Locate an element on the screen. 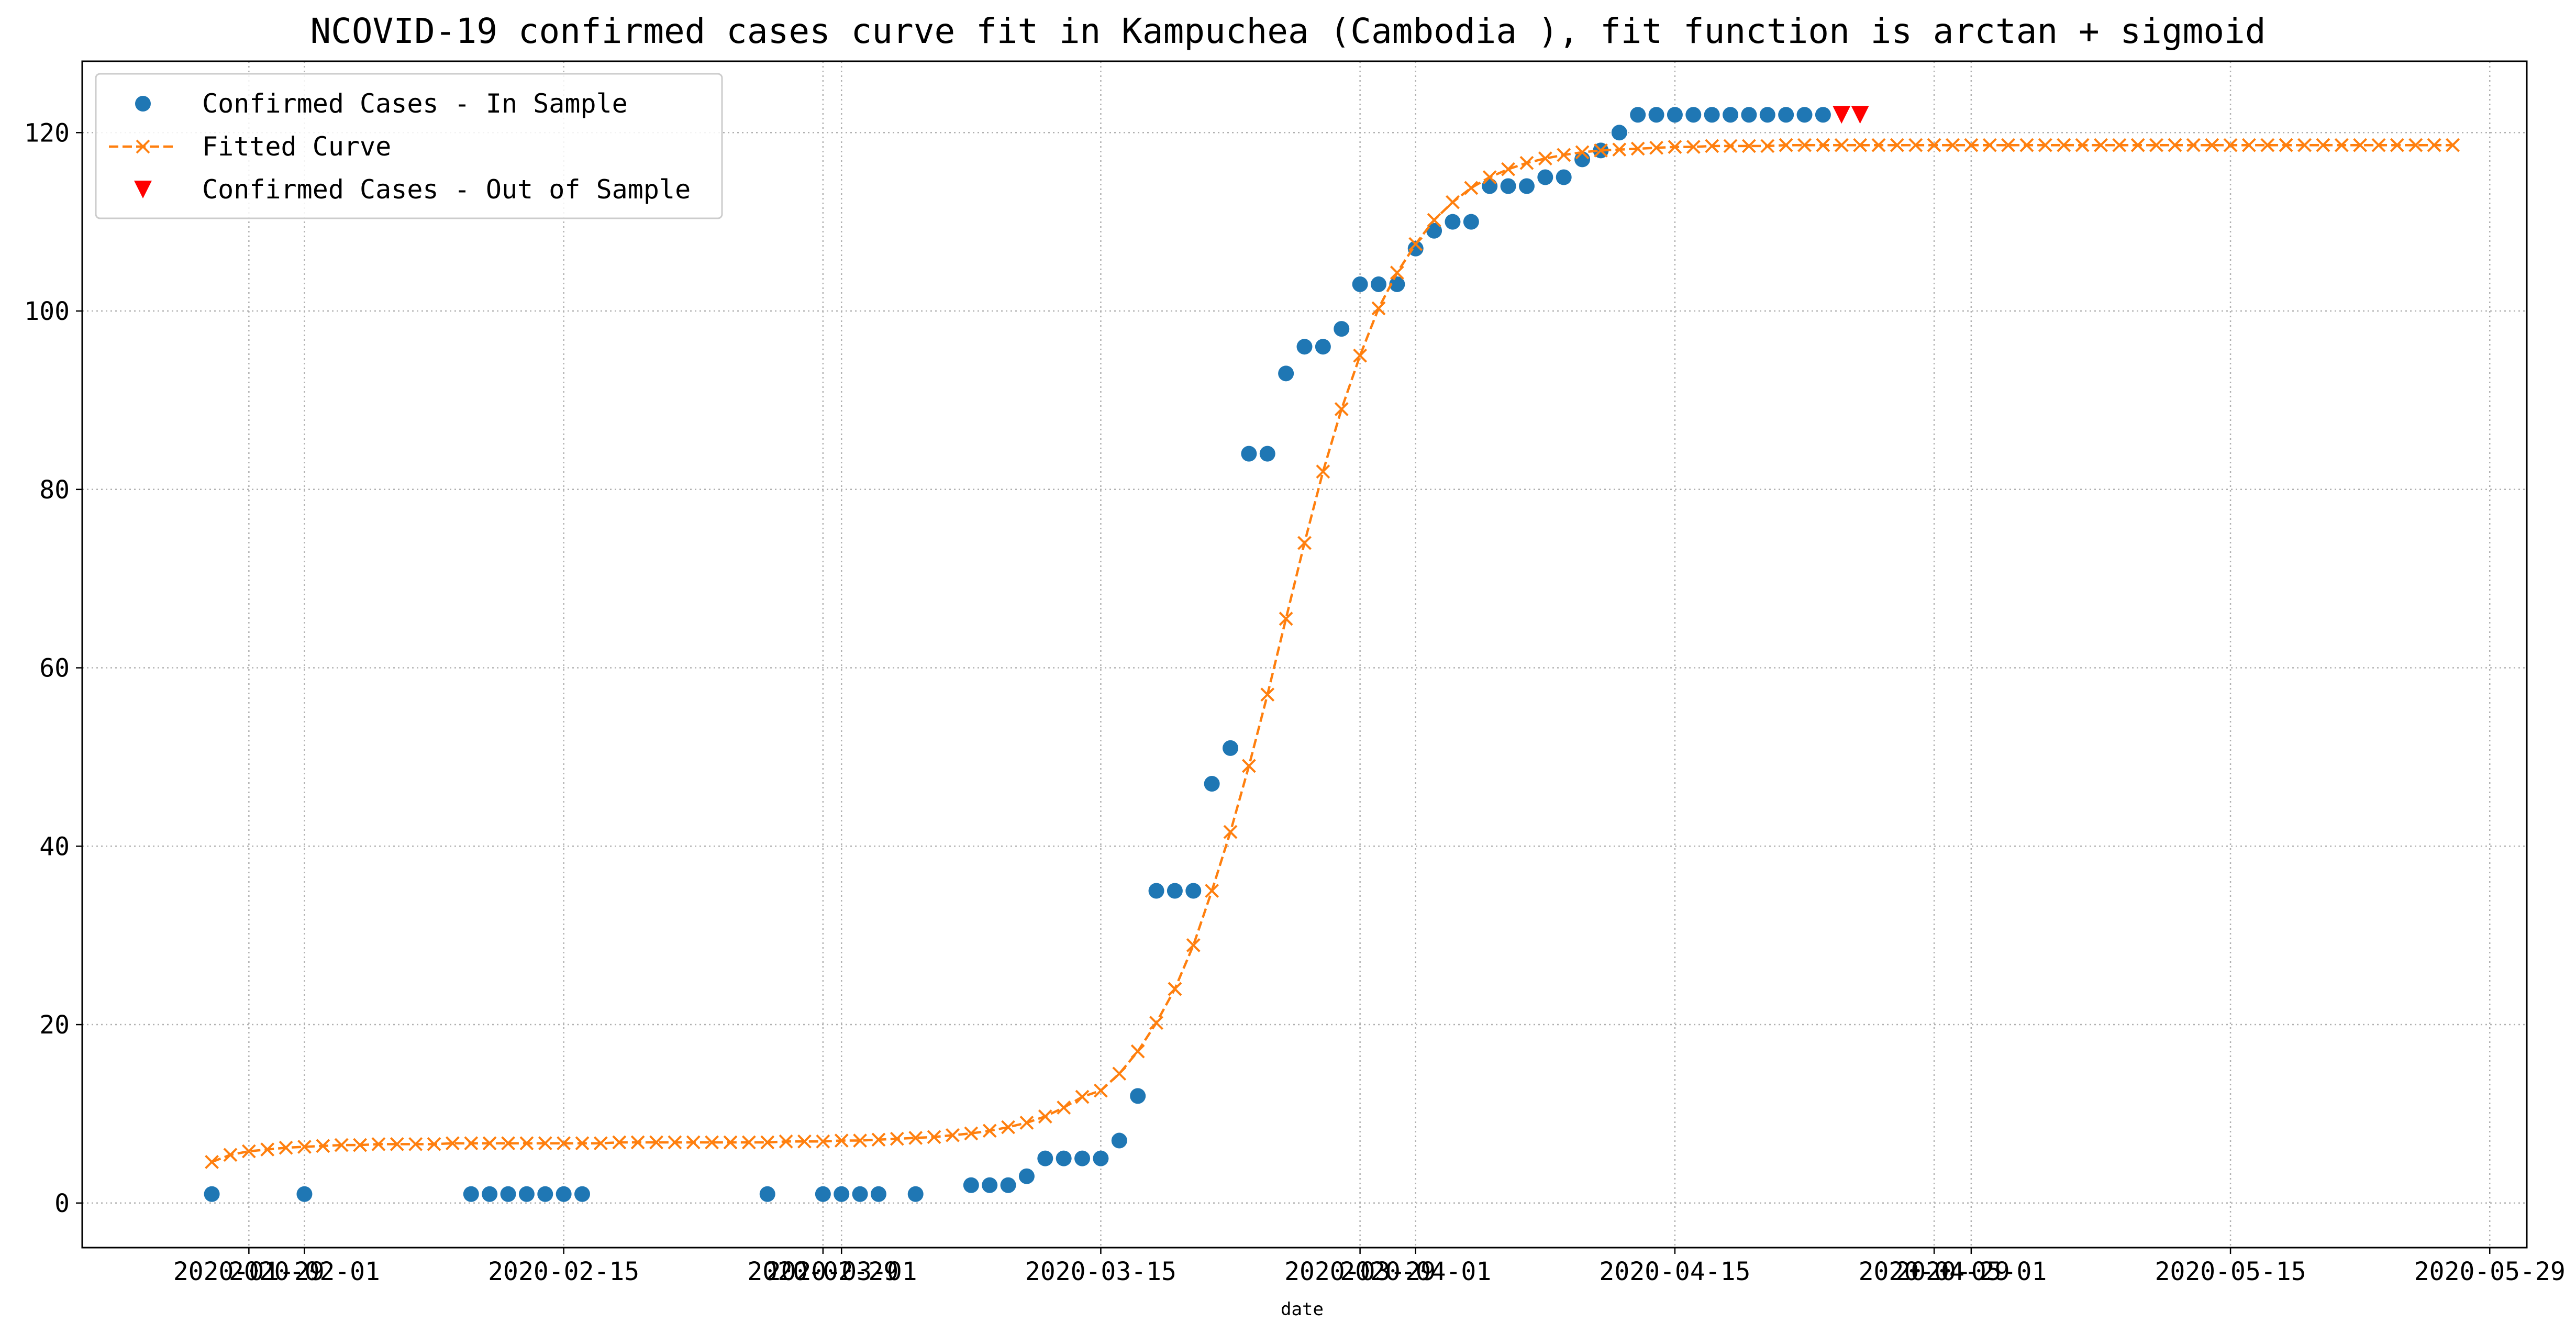 This screenshot has width=2576, height=1334. x-tick-label: 2020-04-15 is located at coordinates (1674, 1272).